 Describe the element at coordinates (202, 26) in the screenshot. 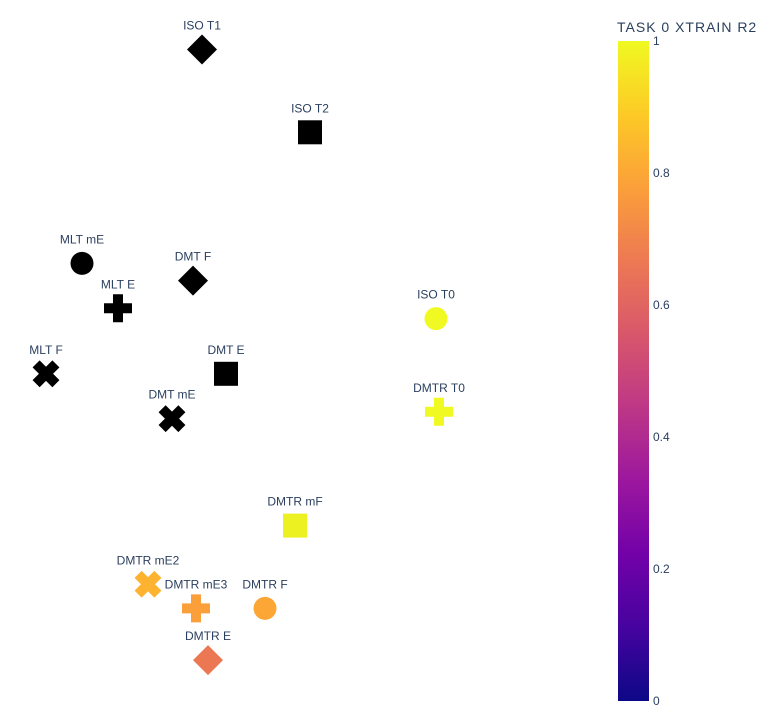

I see `point-label: ISO T1` at that location.